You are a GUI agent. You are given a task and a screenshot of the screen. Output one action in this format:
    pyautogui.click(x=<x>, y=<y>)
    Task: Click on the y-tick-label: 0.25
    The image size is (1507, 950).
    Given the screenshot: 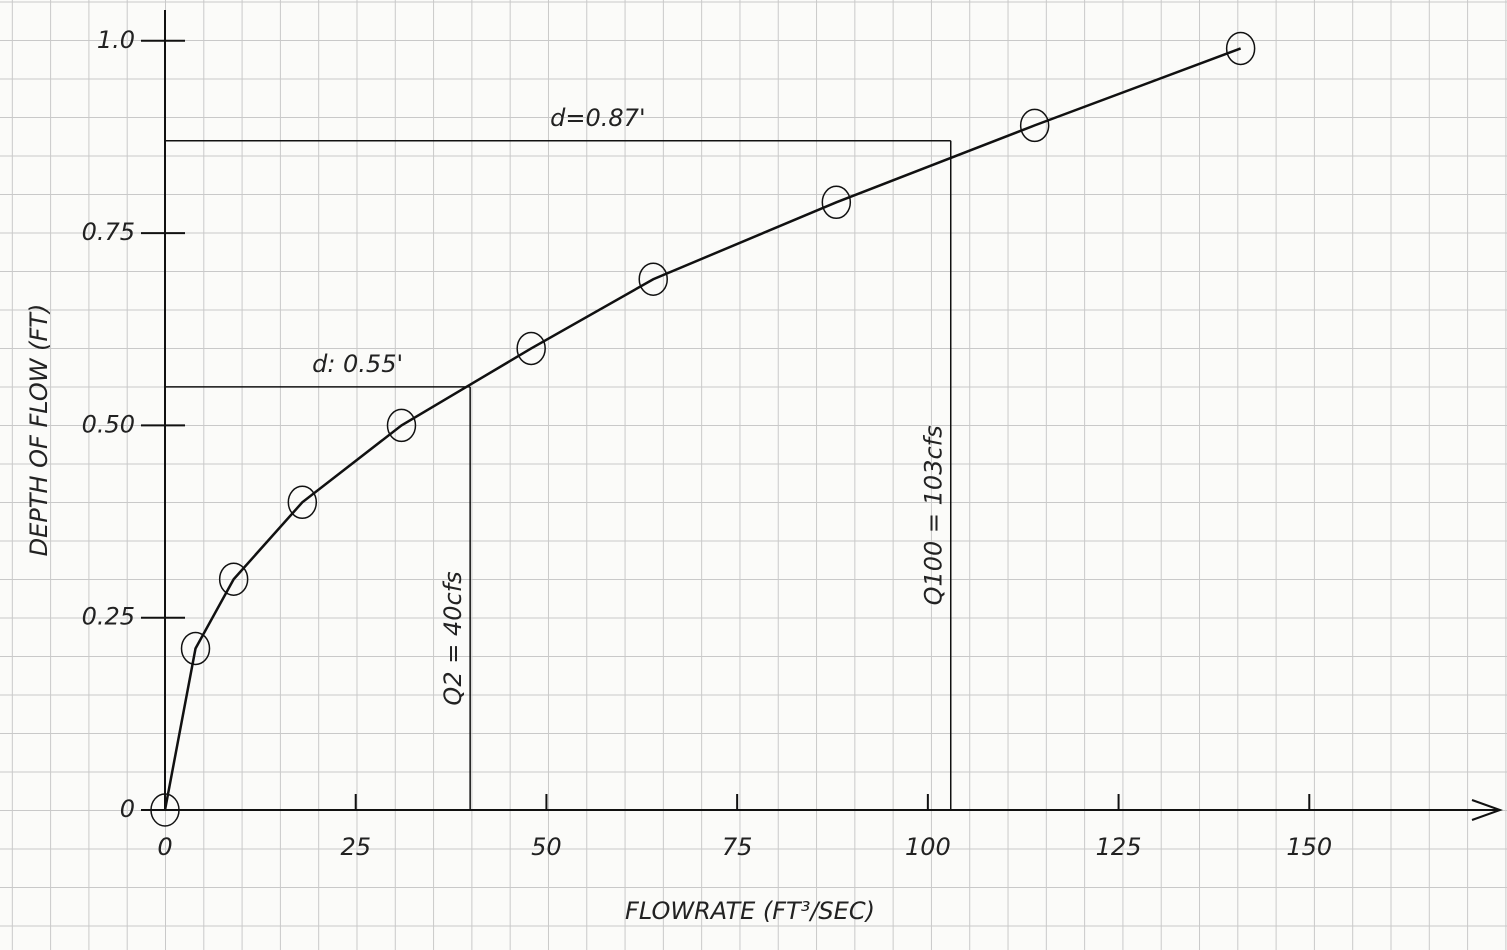 What is the action you would take?
    pyautogui.click(x=108, y=617)
    